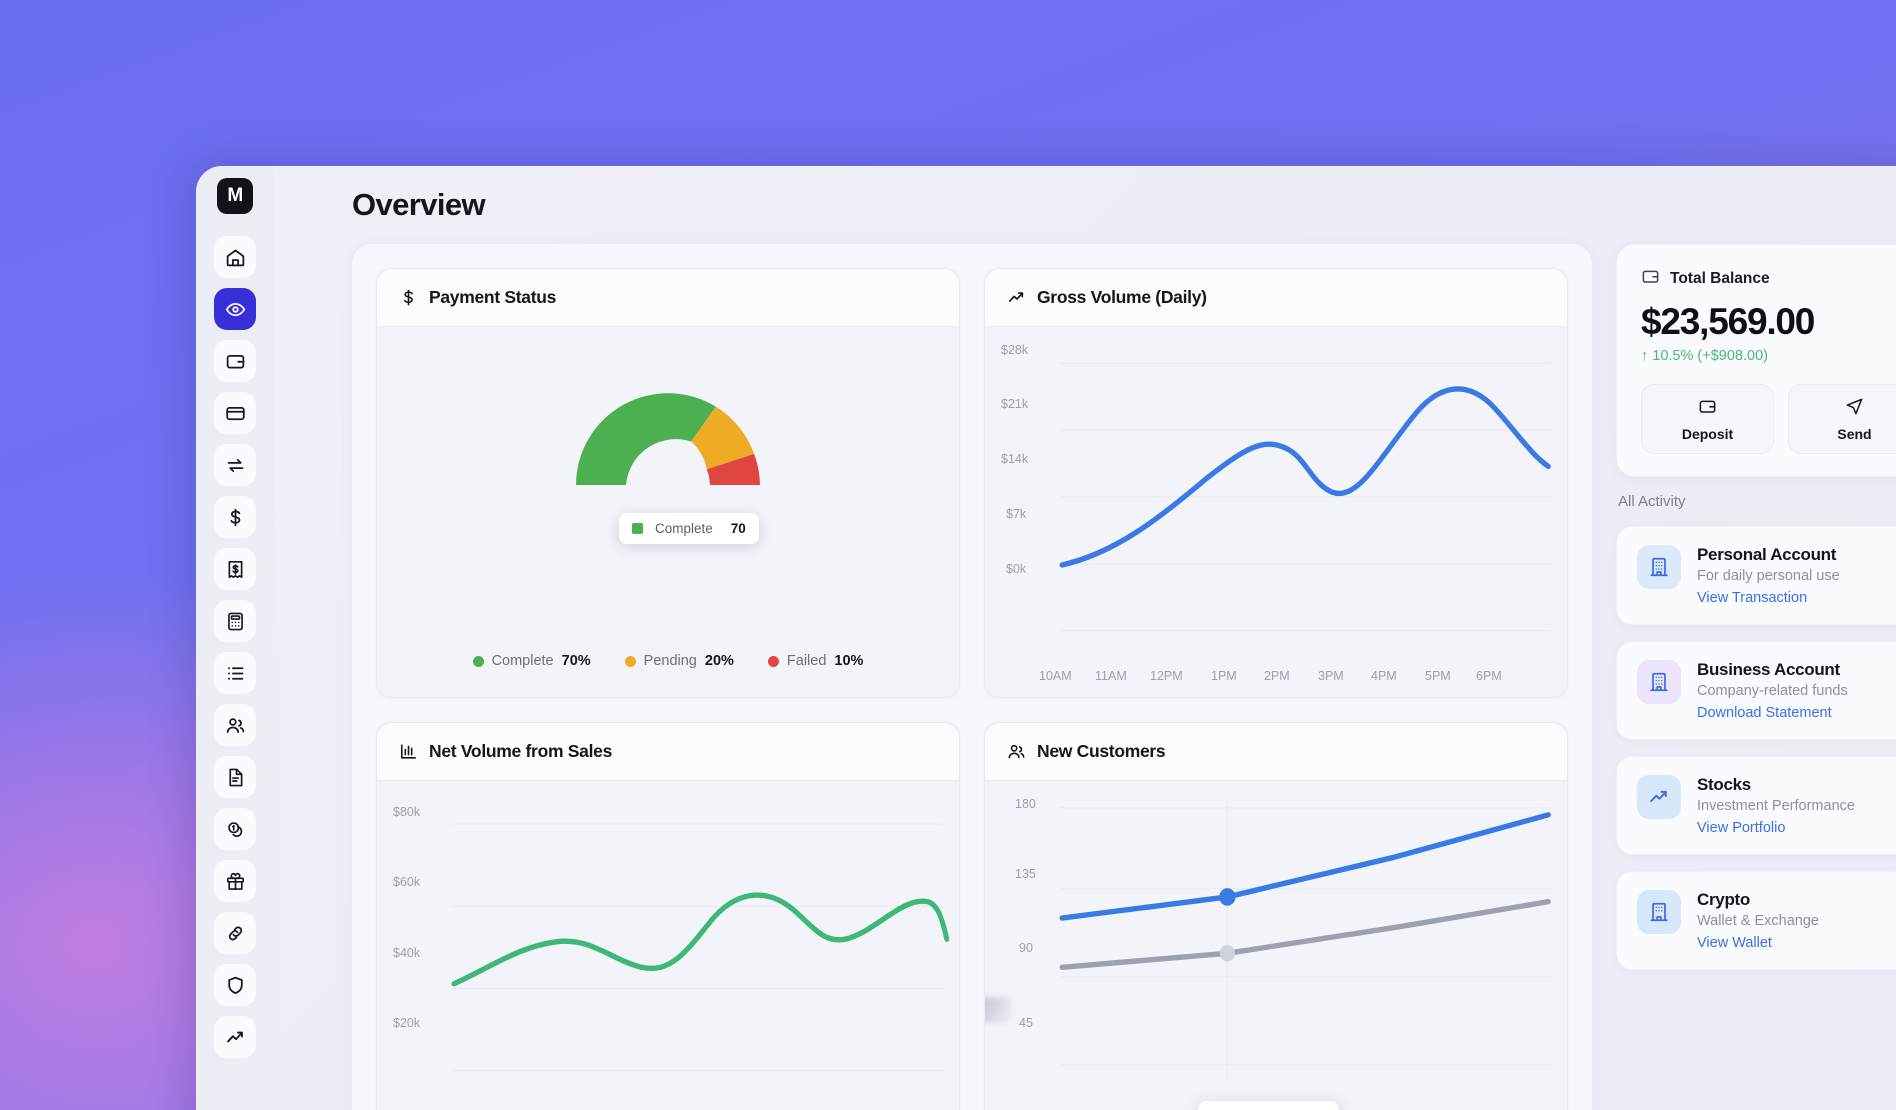  What do you see at coordinates (1438, 676) in the screenshot?
I see `x-tick: 5PM` at bounding box center [1438, 676].